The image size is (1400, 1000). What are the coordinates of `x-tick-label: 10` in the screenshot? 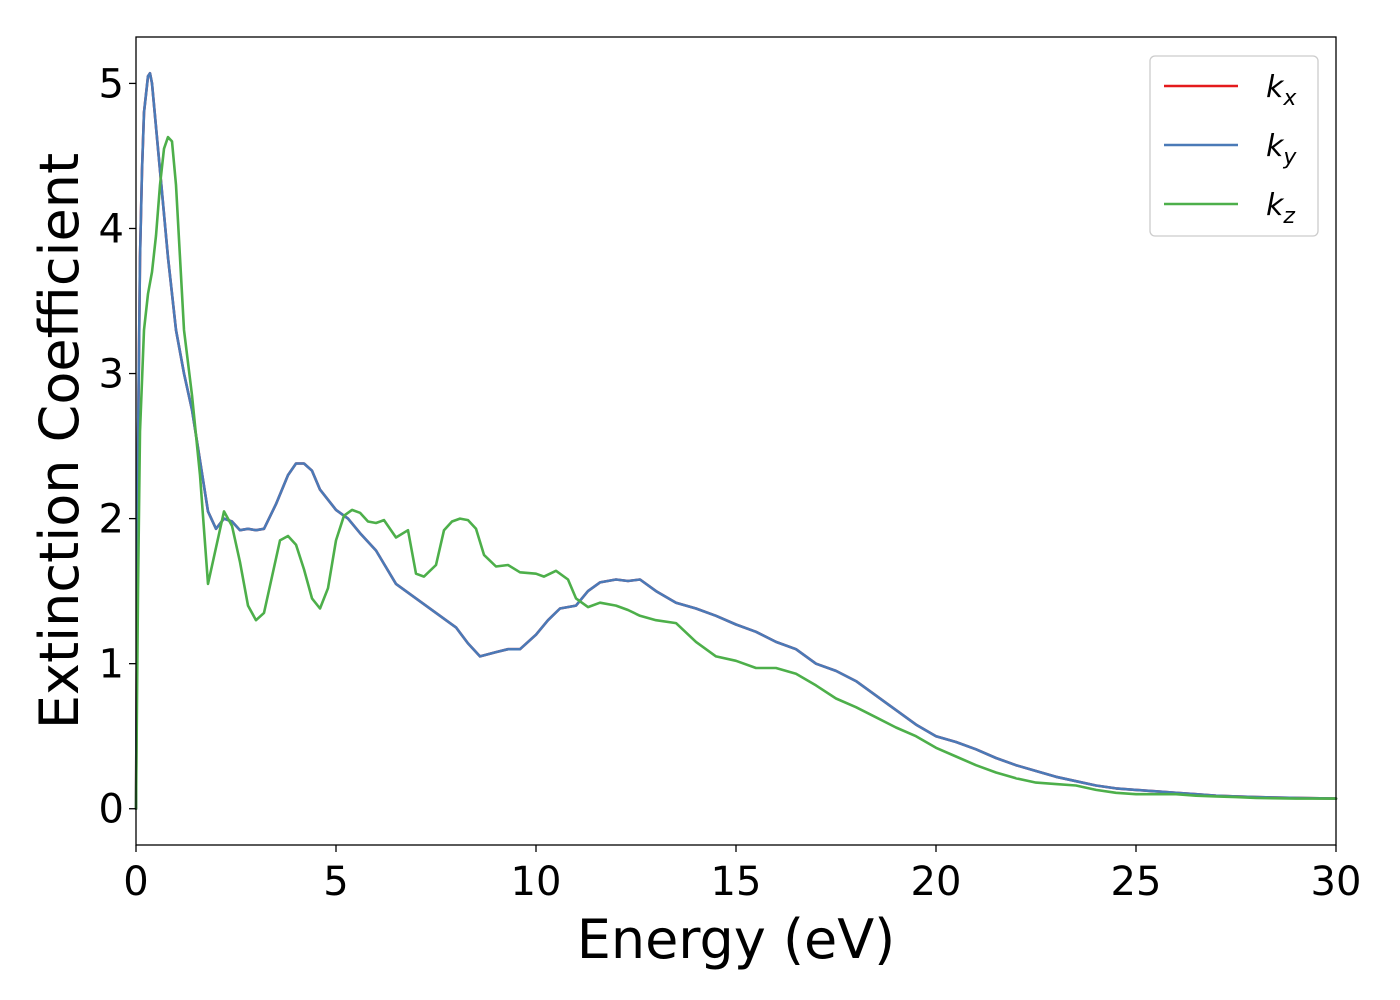 It's located at (536, 882).